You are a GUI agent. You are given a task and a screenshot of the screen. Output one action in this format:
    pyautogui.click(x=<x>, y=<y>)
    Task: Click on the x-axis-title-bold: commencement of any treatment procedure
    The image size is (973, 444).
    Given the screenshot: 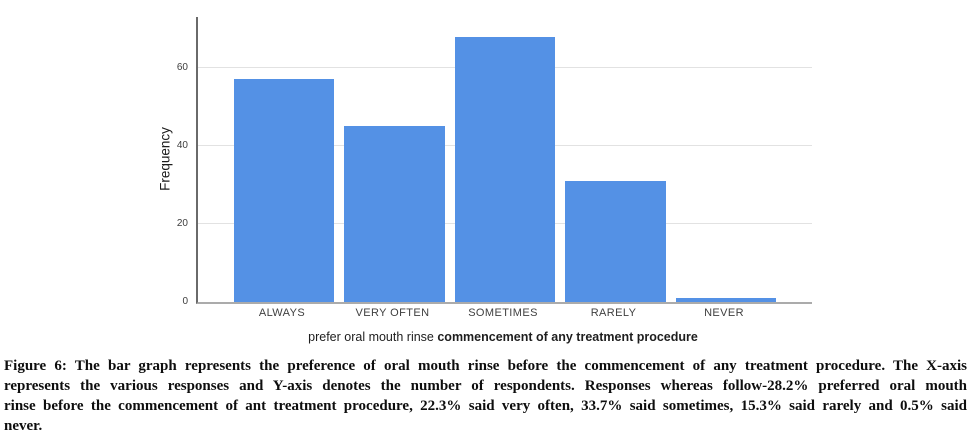 What is the action you would take?
    pyautogui.click(x=567, y=337)
    